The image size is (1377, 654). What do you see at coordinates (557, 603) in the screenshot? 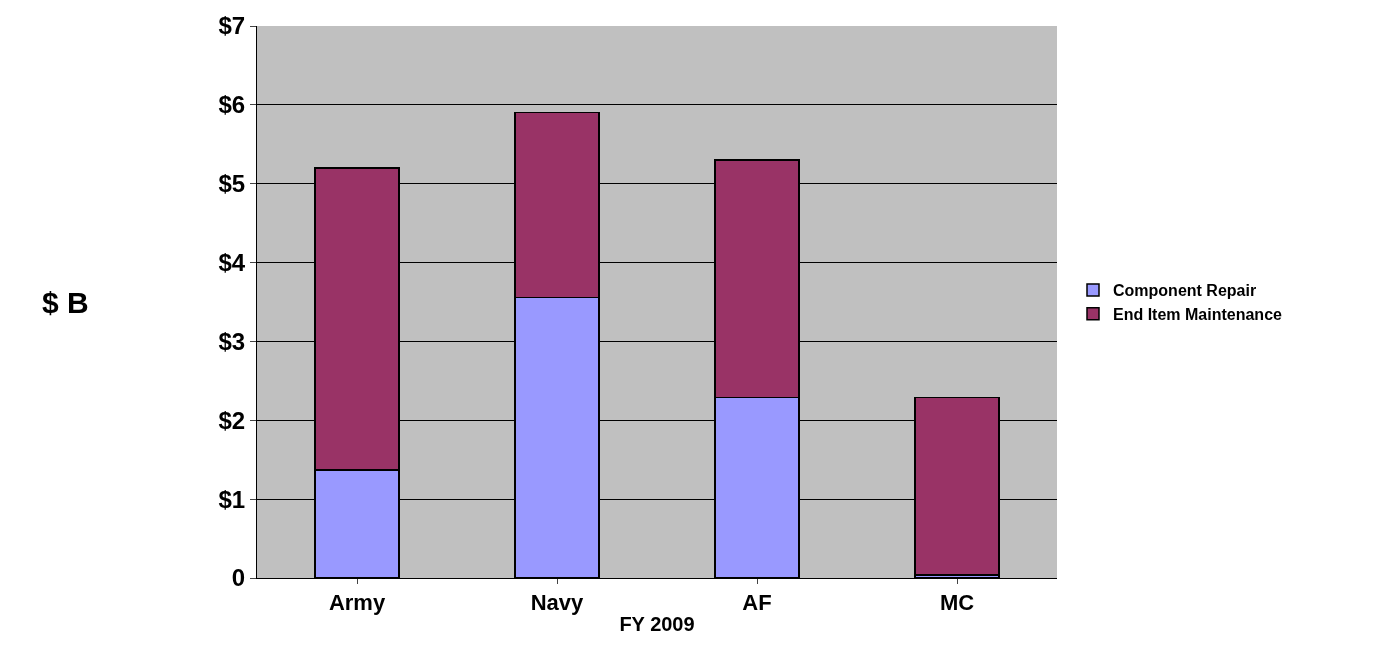
I see `x-tick-label: Navy` at bounding box center [557, 603].